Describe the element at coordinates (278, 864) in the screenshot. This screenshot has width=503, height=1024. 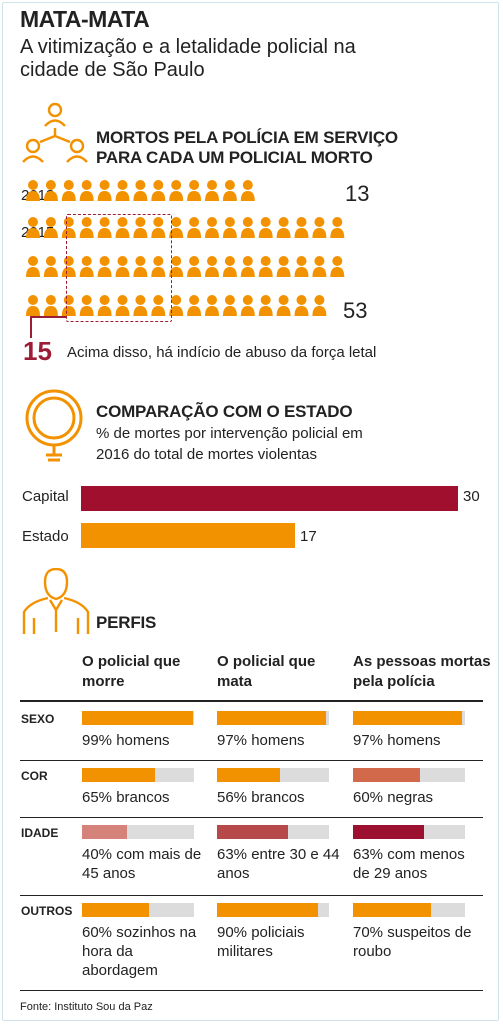
I see `profile-caption: 63% entre 30 e 44 anos` at that location.